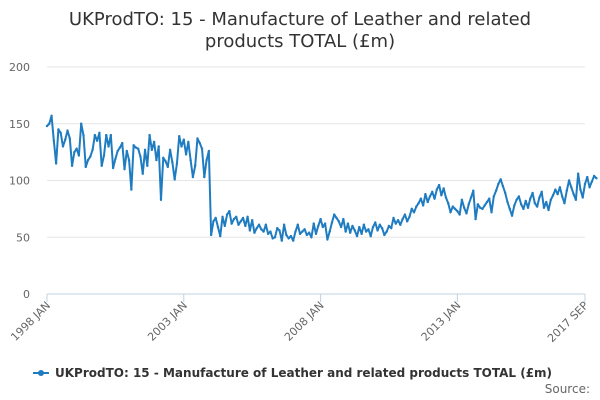 This screenshot has width=600, height=400. What do you see at coordinates (316, 298) in the screenshot?
I see `x-tick-marks` at bounding box center [316, 298].